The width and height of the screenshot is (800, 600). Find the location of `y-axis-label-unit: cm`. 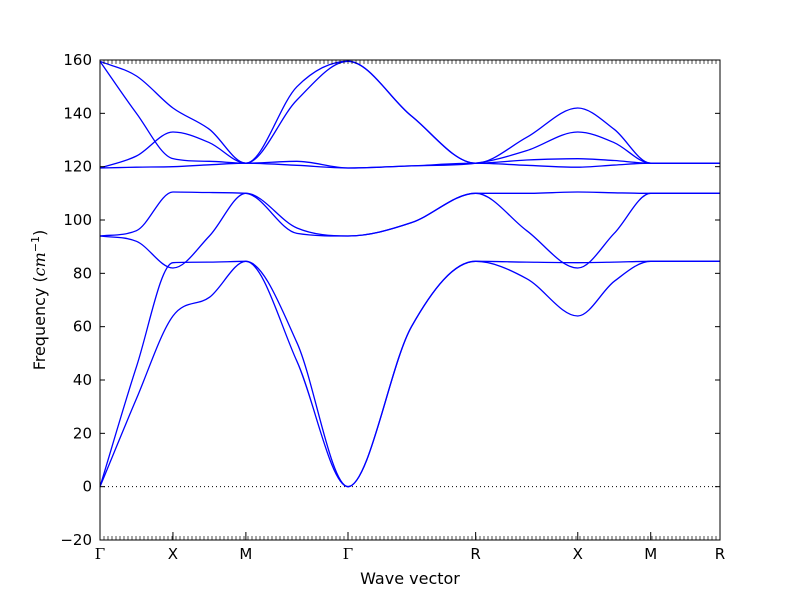

y-axis-label-unit: cm is located at coordinates (39, 264).